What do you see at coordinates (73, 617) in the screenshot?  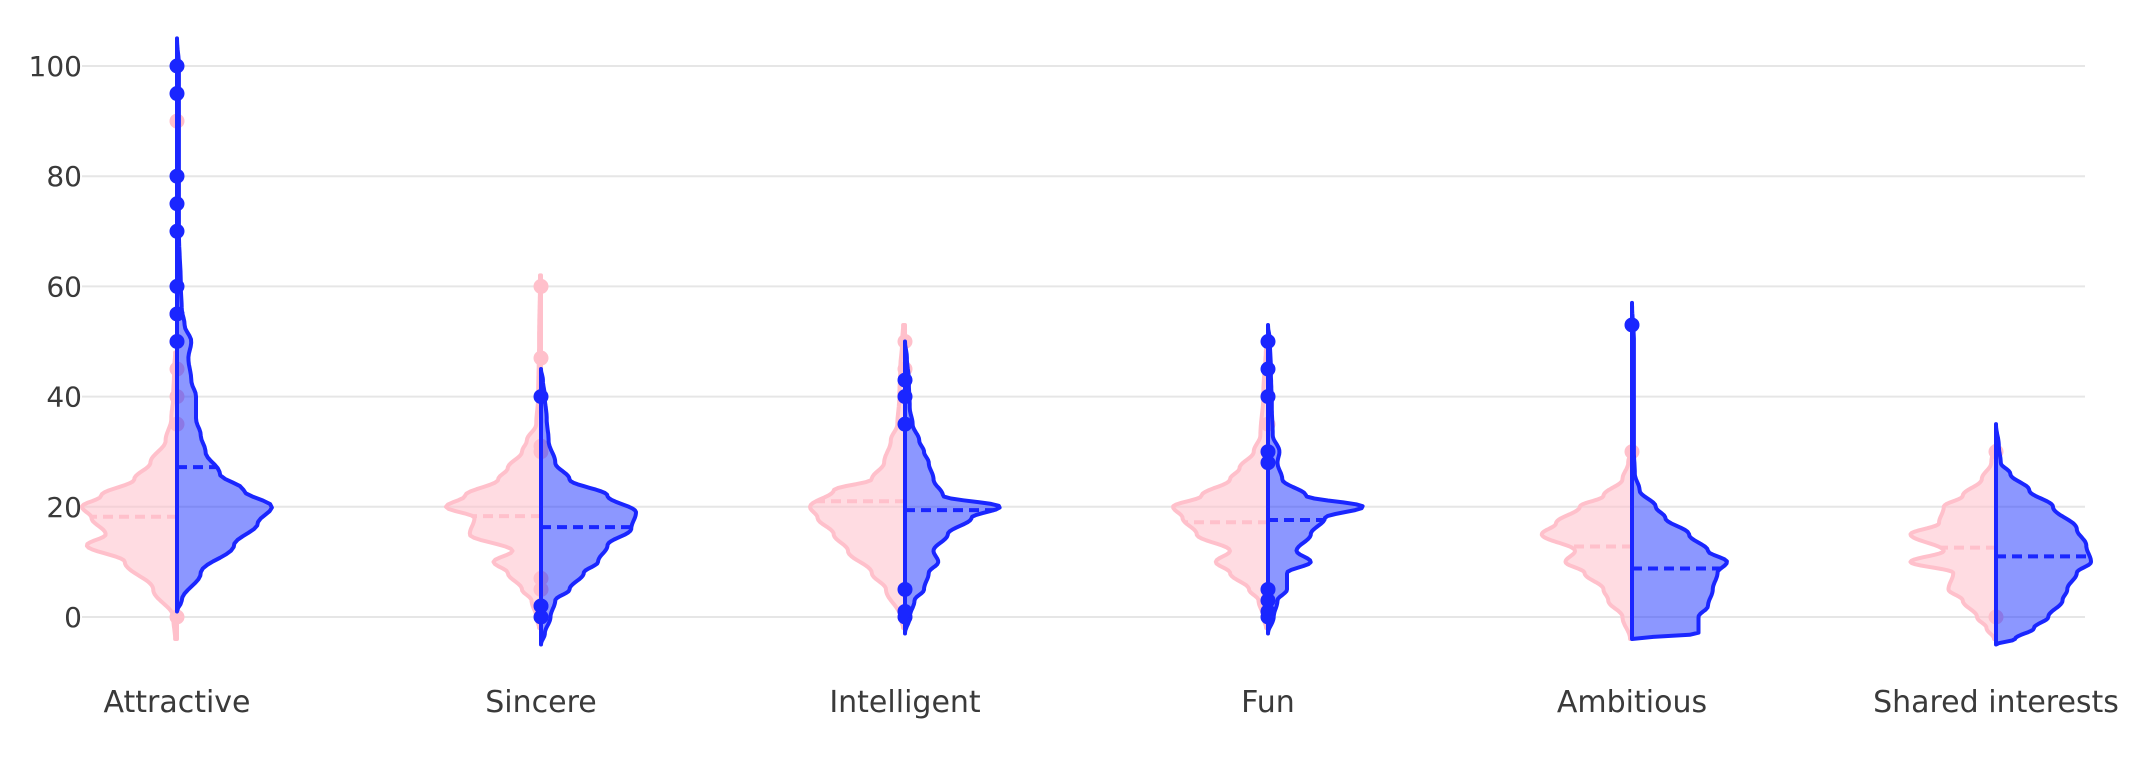 I see `y-tick-label: 0` at bounding box center [73, 617].